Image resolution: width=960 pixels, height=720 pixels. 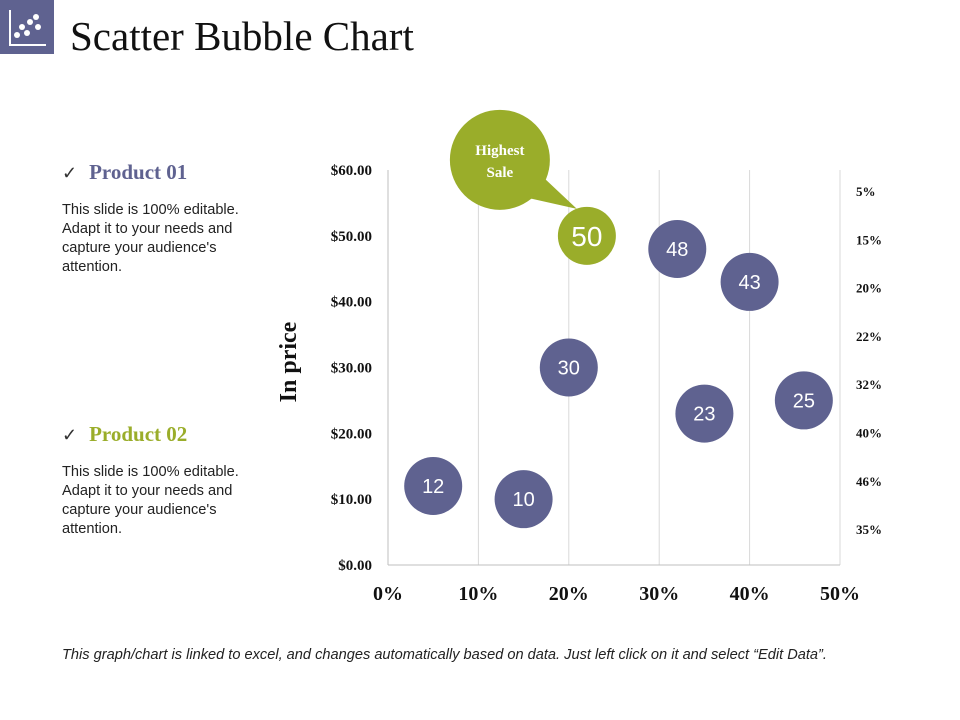 What do you see at coordinates (569, 594) in the screenshot?
I see `x-tick-label: 20%` at bounding box center [569, 594].